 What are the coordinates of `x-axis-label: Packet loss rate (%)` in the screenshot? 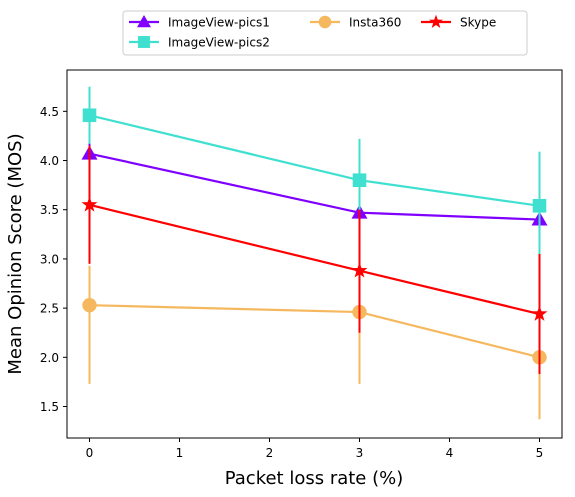 It's located at (314, 478).